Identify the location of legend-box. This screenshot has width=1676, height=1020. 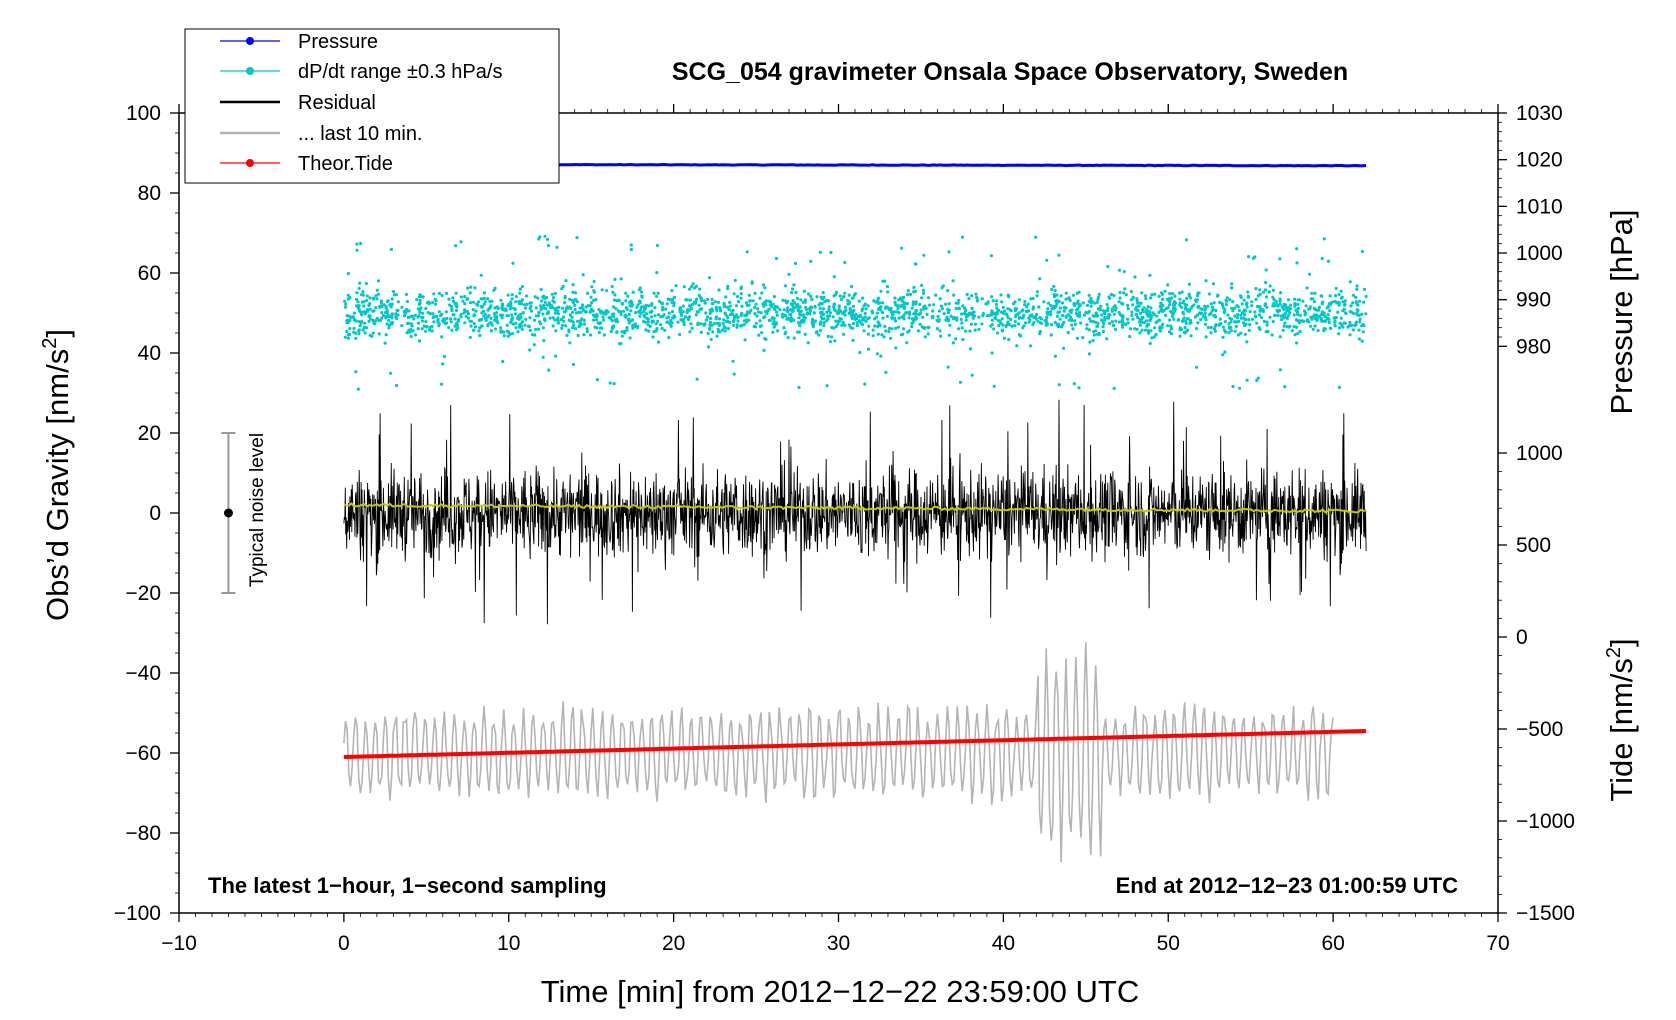
(372, 106).